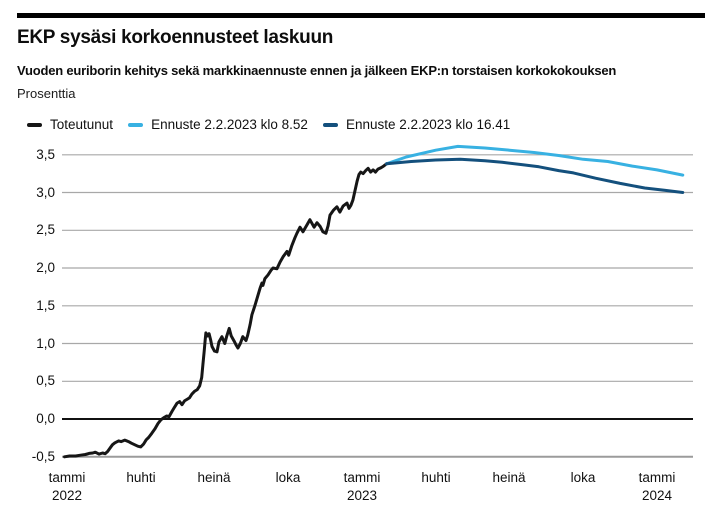 Image resolution: width=721 pixels, height=525 pixels. Describe the element at coordinates (45, 305) in the screenshot. I see `y-tick-label: 1,5` at that location.